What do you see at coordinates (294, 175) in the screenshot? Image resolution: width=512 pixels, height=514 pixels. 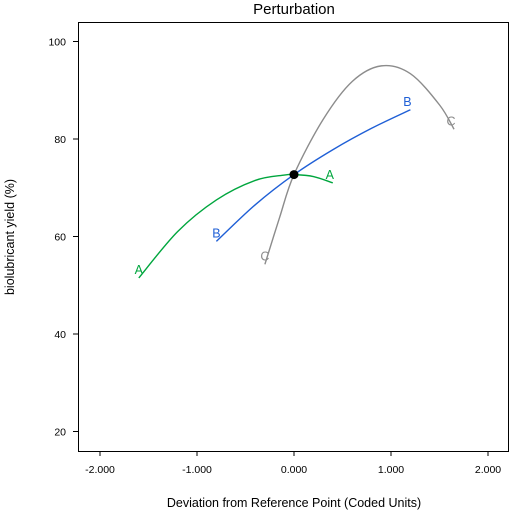 I see `reference-point-marker` at bounding box center [294, 175].